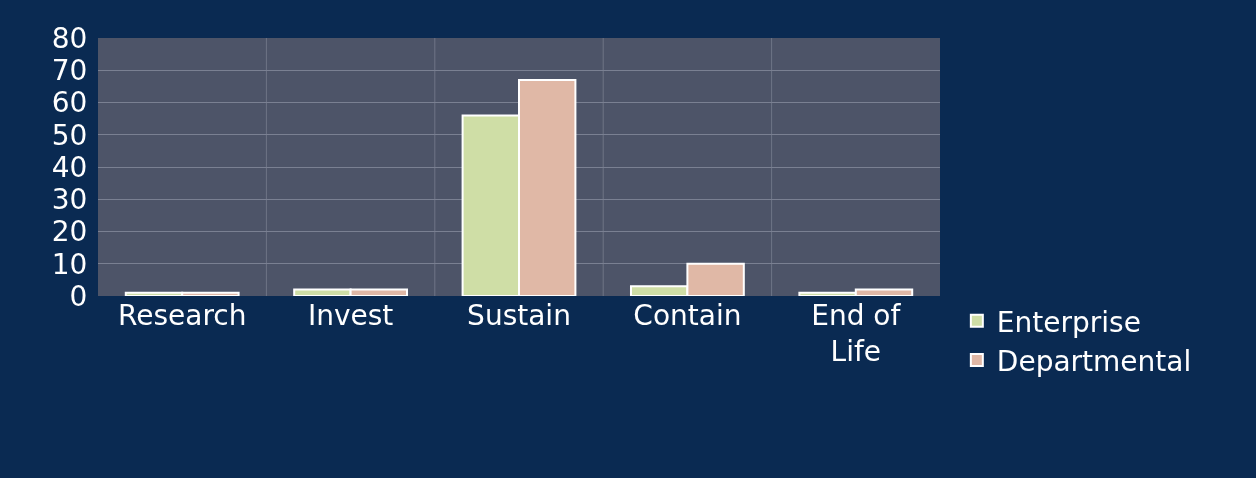  I want to click on y-tick-label: 40, so click(69, 167).